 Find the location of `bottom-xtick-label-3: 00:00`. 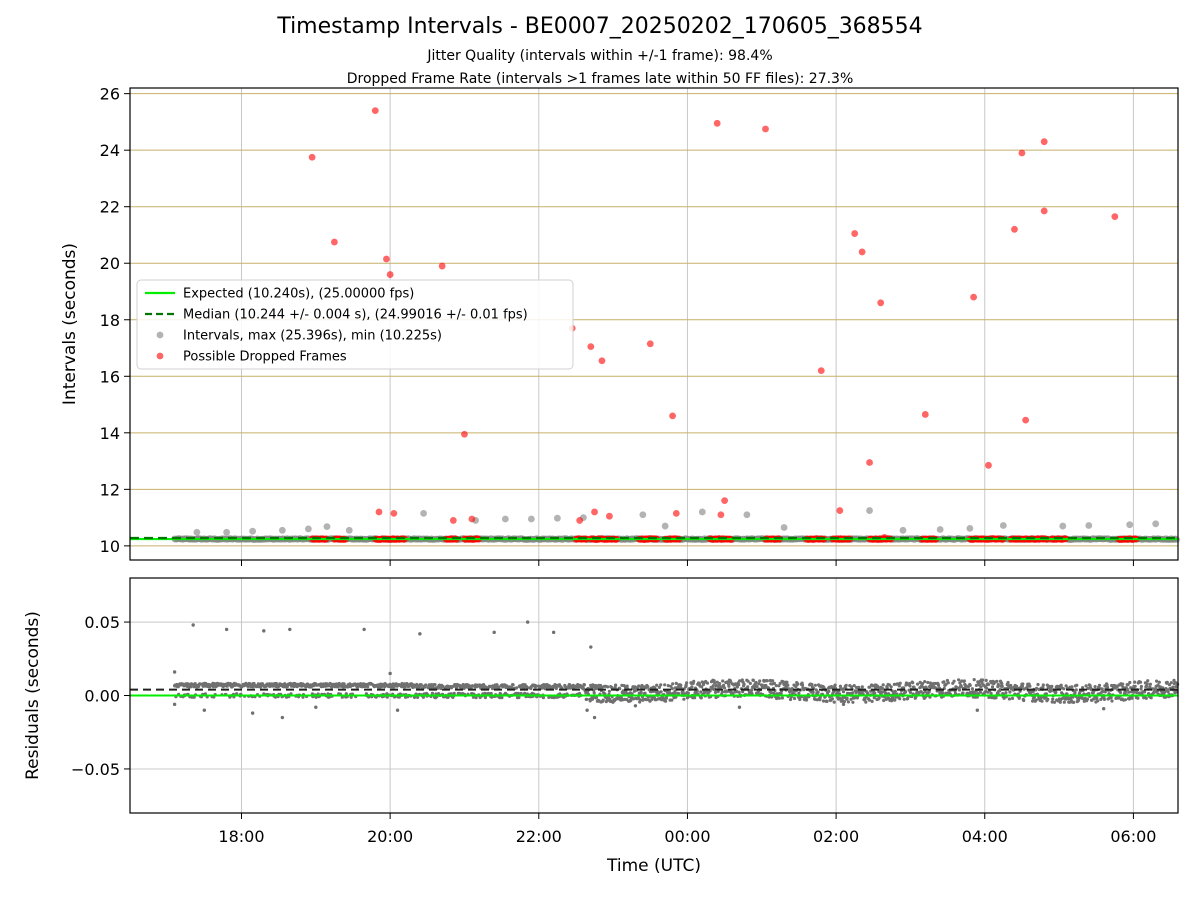

bottom-xtick-label-3: 00:00 is located at coordinates (687, 836).